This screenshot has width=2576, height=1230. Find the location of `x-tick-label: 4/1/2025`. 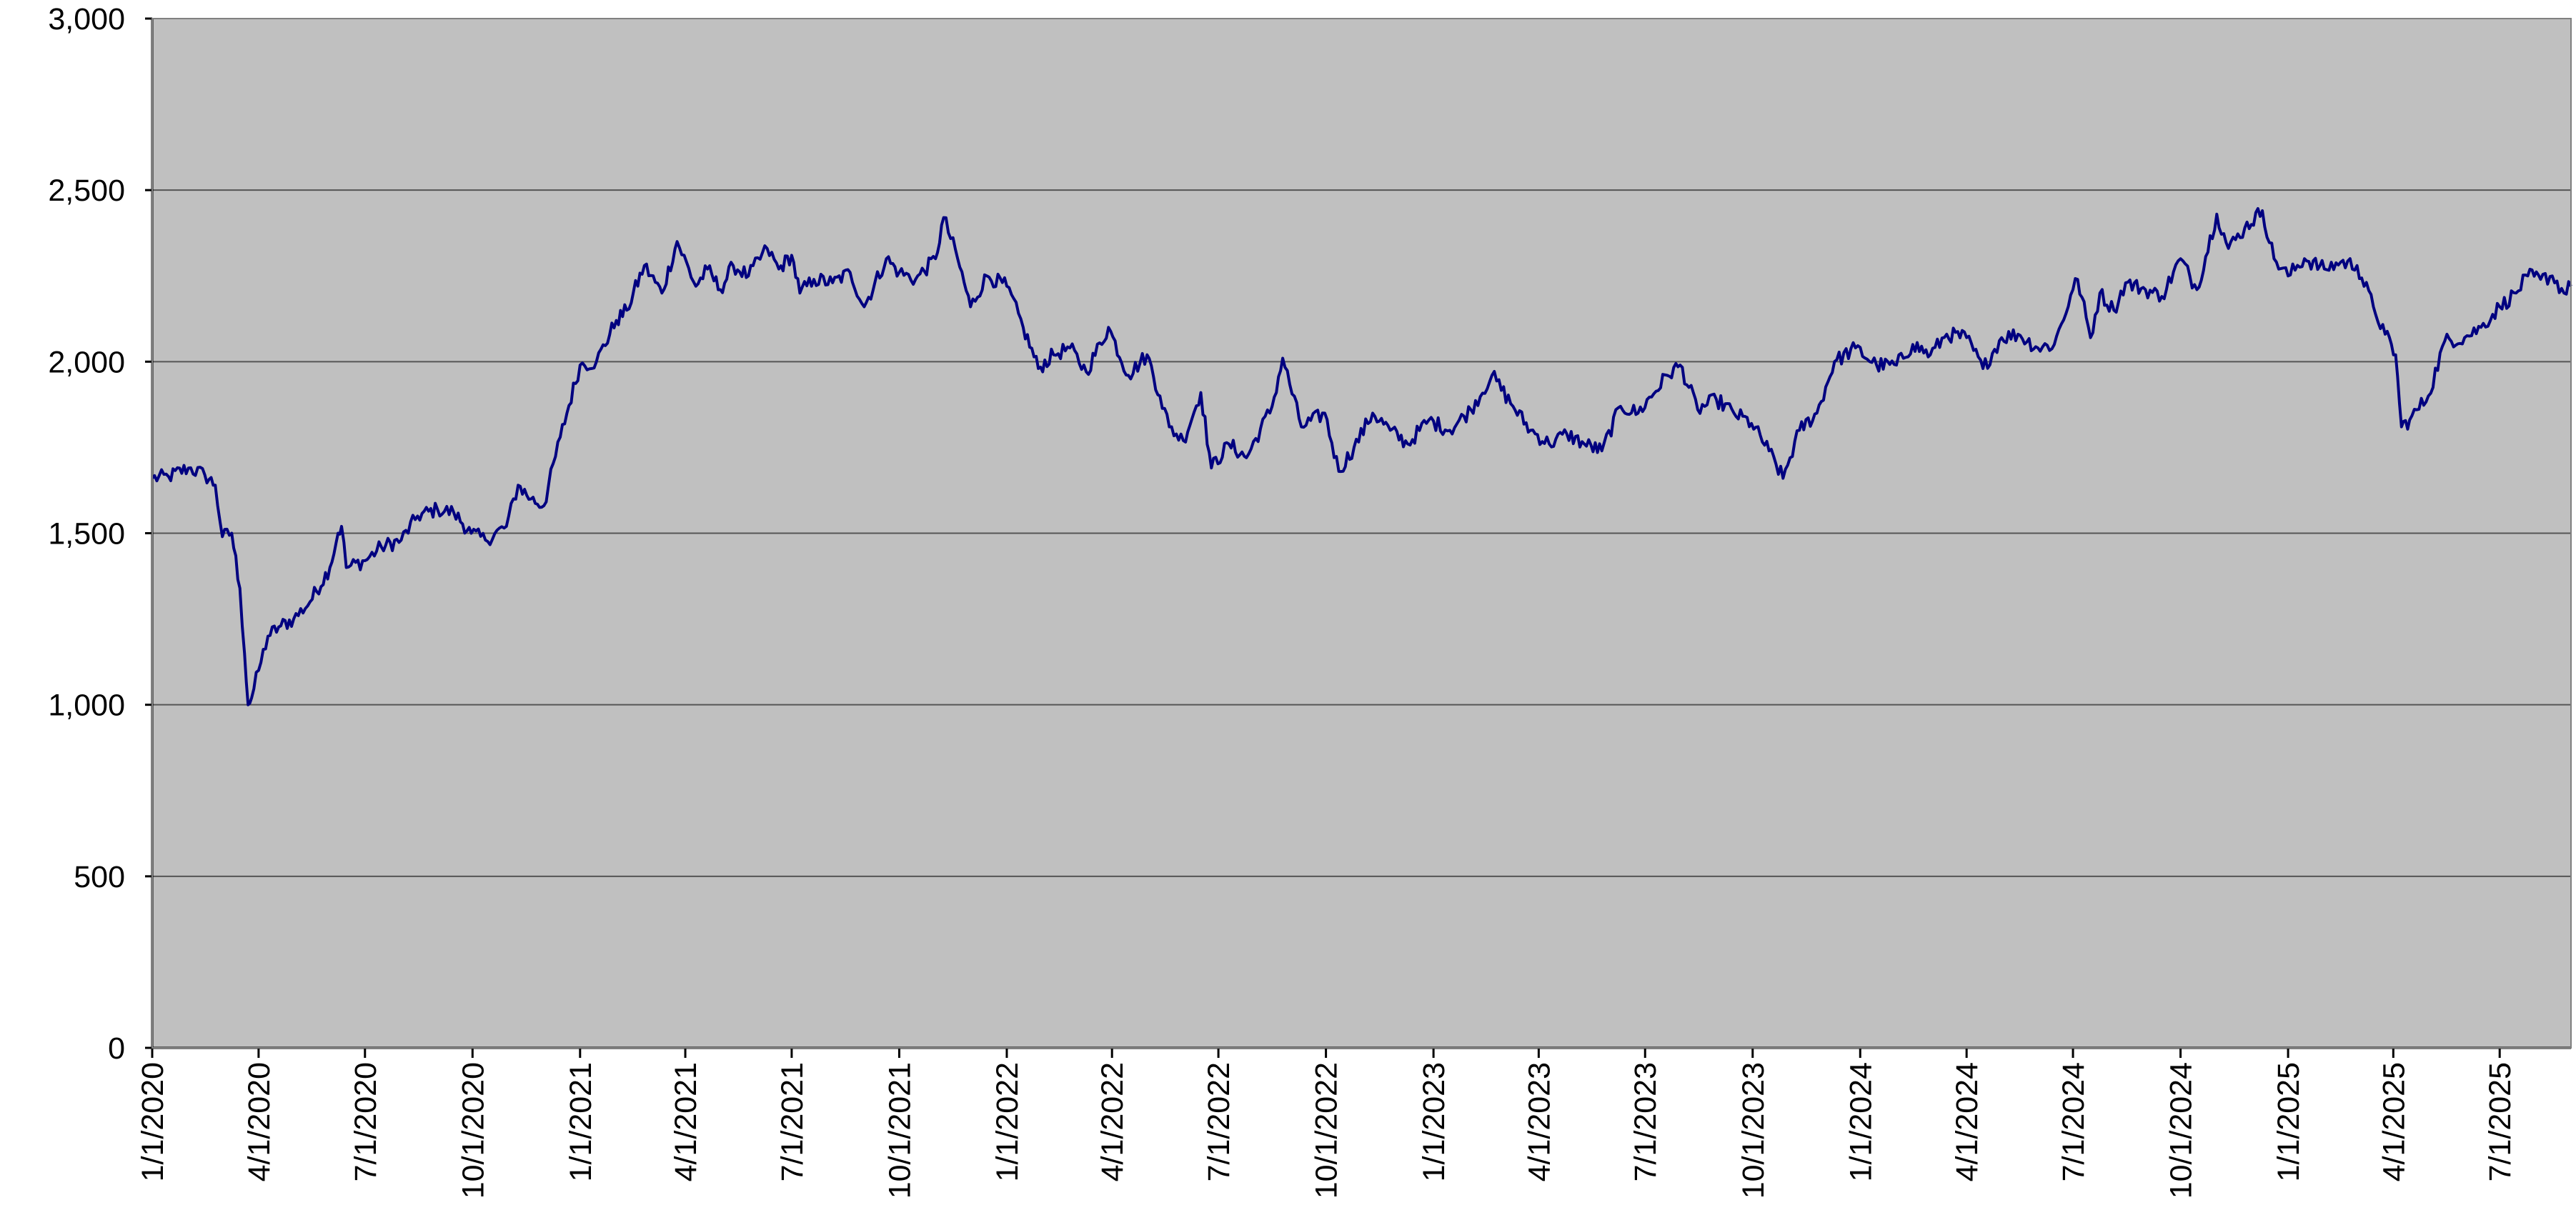

x-tick-label: 4/1/2025 is located at coordinates (2394, 1121).